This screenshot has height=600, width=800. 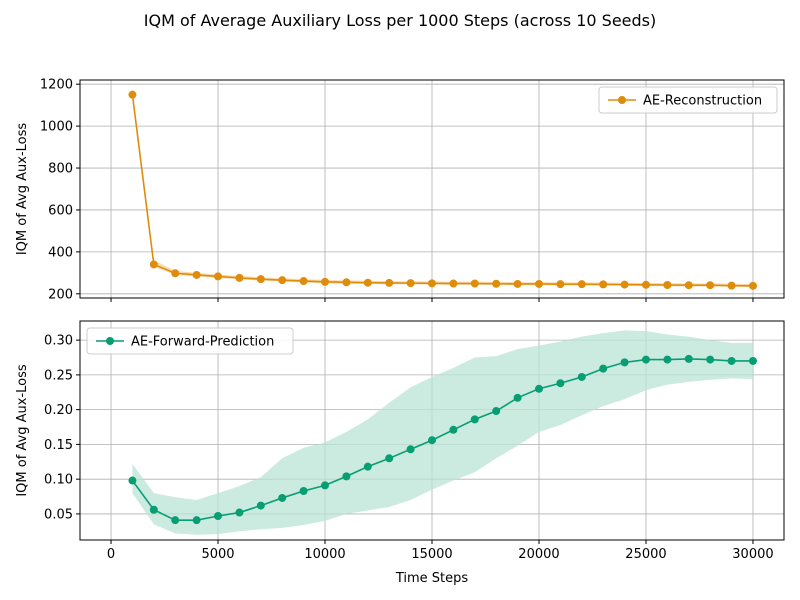 What do you see at coordinates (111, 554) in the screenshot?
I see `x-tick-label: 0` at bounding box center [111, 554].